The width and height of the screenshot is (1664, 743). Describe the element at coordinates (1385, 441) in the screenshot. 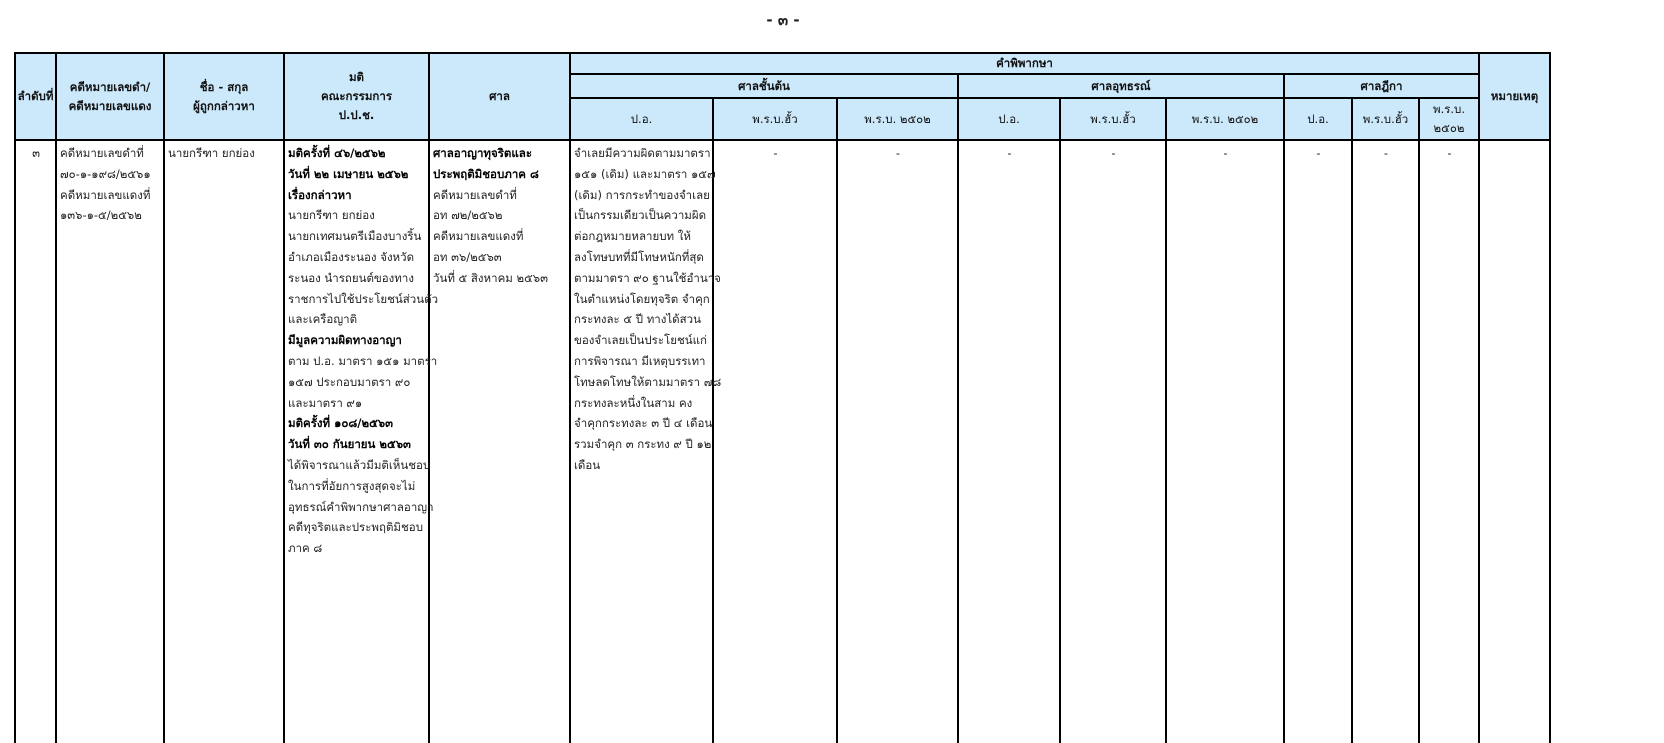

I see `cell-supreme-bid: -` at that location.